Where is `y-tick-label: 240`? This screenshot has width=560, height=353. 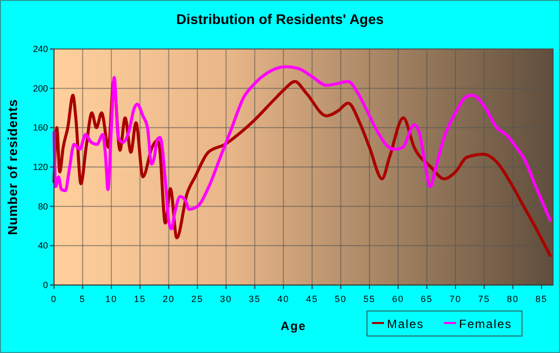
y-tick-label: 240 is located at coordinates (40, 49).